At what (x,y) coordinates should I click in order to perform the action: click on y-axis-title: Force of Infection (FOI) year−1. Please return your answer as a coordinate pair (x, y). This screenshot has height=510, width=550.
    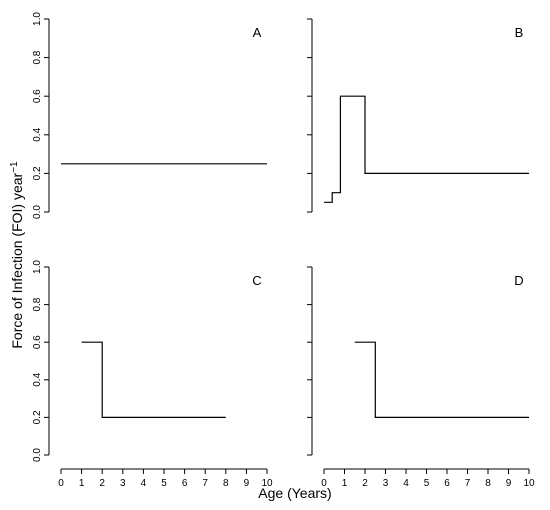
    Looking at the image, I should click on (17, 255).